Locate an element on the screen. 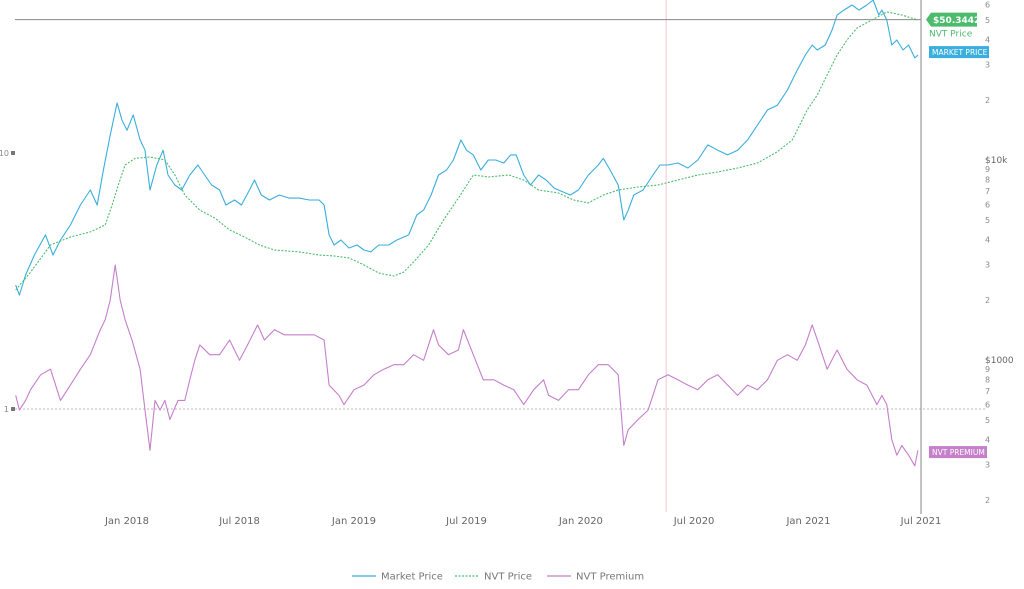  crosshair-value-label: $50.3442k is located at coordinates (960, 21).